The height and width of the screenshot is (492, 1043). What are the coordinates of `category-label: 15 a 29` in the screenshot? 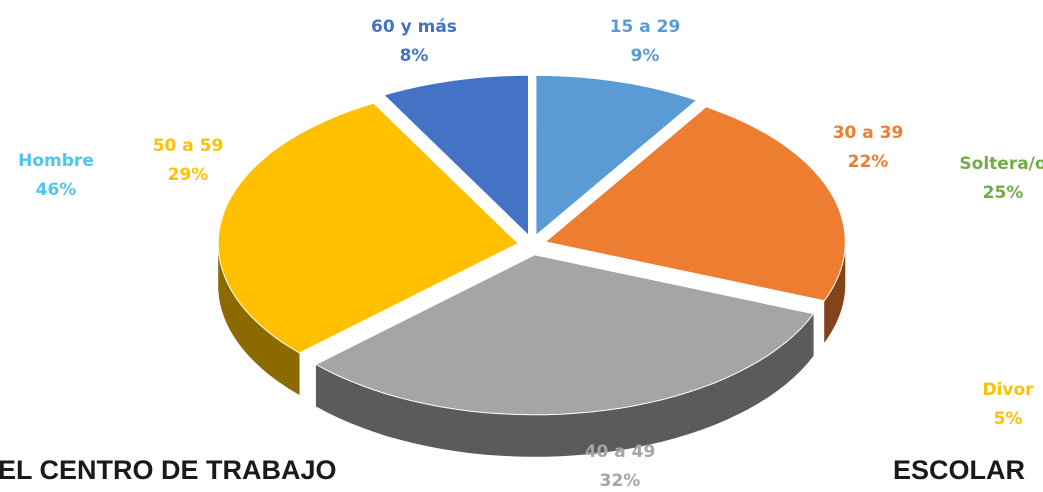 It's located at (645, 27).